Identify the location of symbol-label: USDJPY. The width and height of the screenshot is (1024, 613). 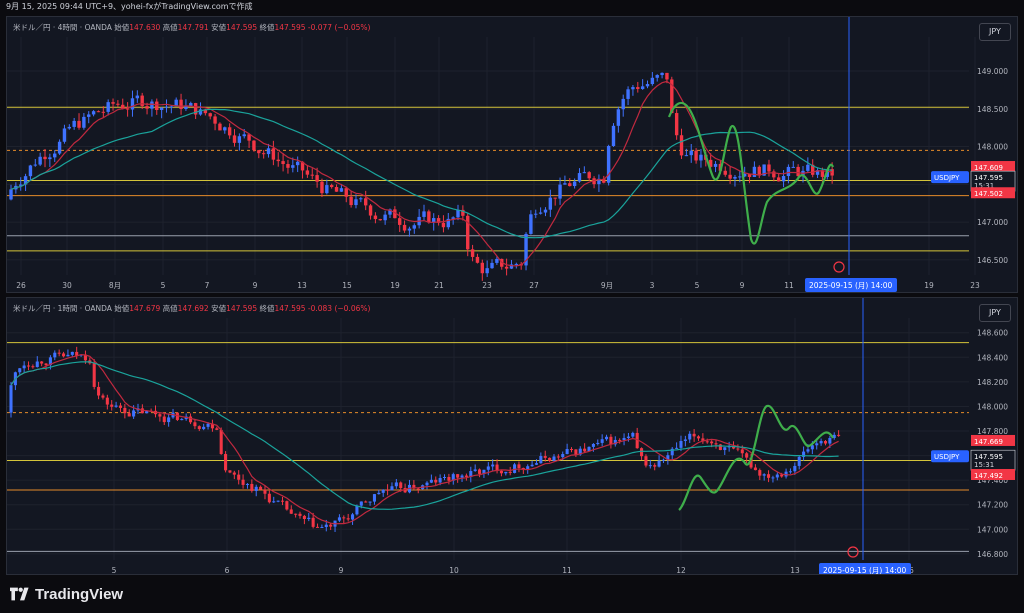
(947, 457).